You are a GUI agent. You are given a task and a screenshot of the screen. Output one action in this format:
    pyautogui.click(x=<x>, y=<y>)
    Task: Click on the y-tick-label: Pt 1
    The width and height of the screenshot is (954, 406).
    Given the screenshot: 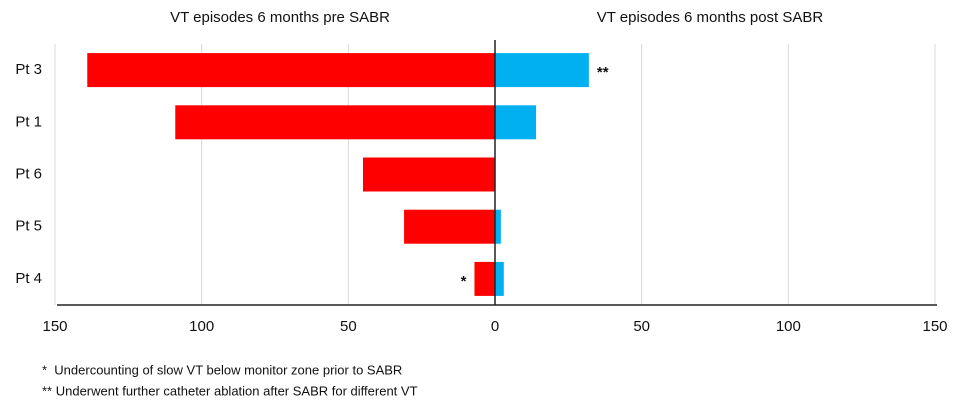 What is the action you would take?
    pyautogui.click(x=28, y=121)
    